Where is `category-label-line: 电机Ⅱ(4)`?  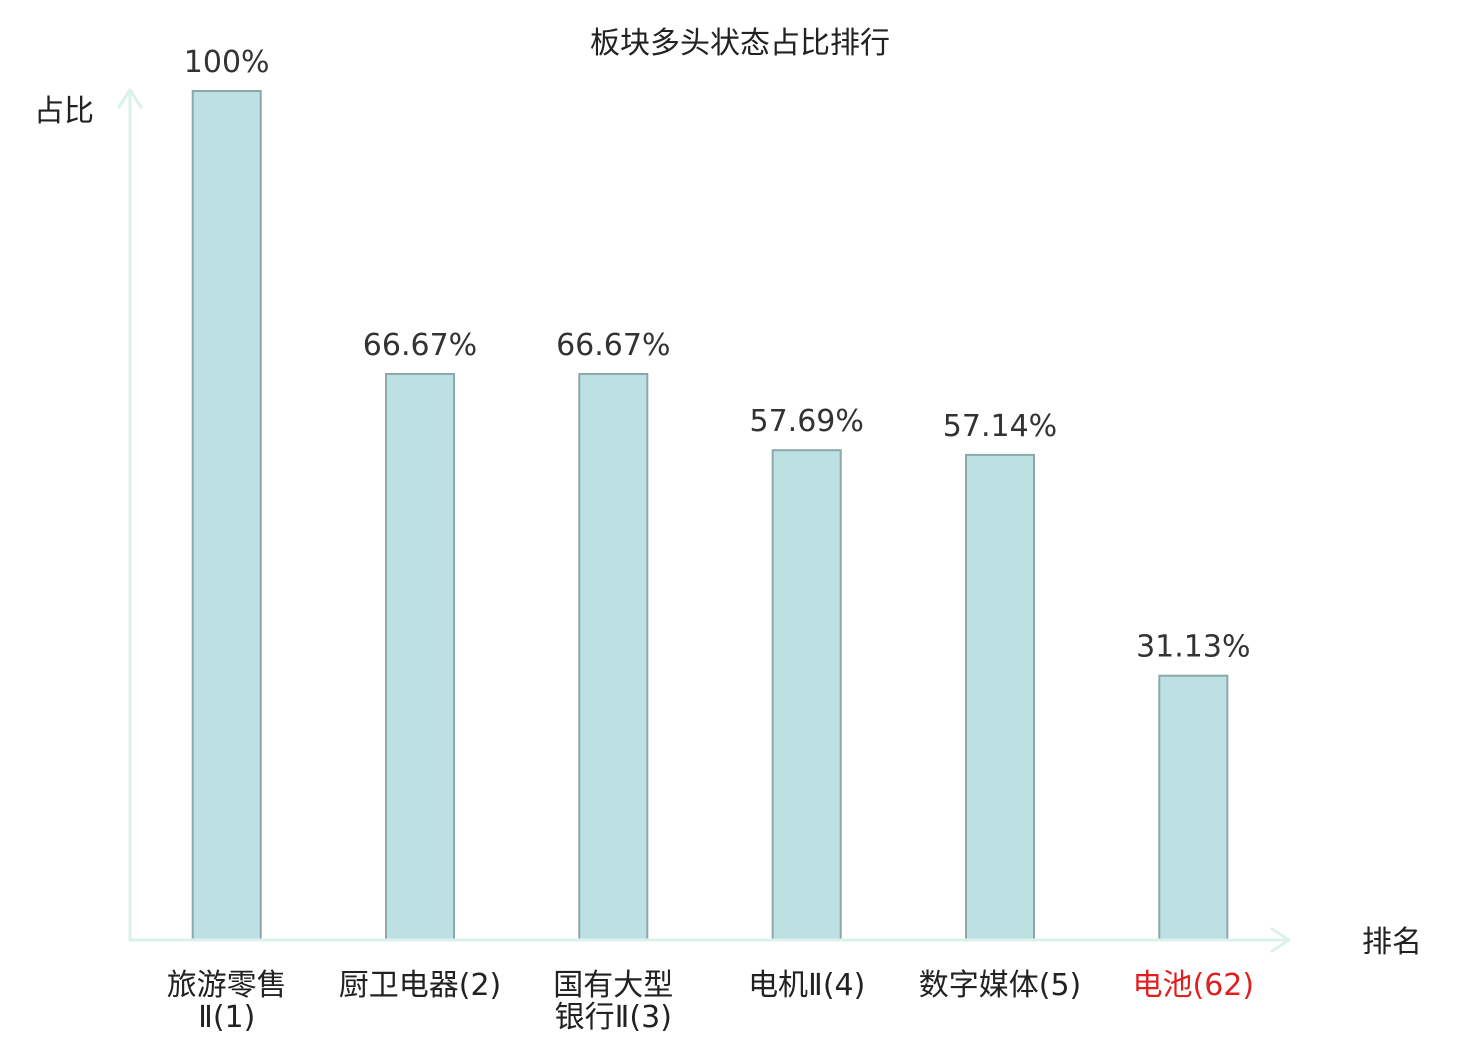
category-label-line: 电机Ⅱ(4) is located at coordinates (806, 985).